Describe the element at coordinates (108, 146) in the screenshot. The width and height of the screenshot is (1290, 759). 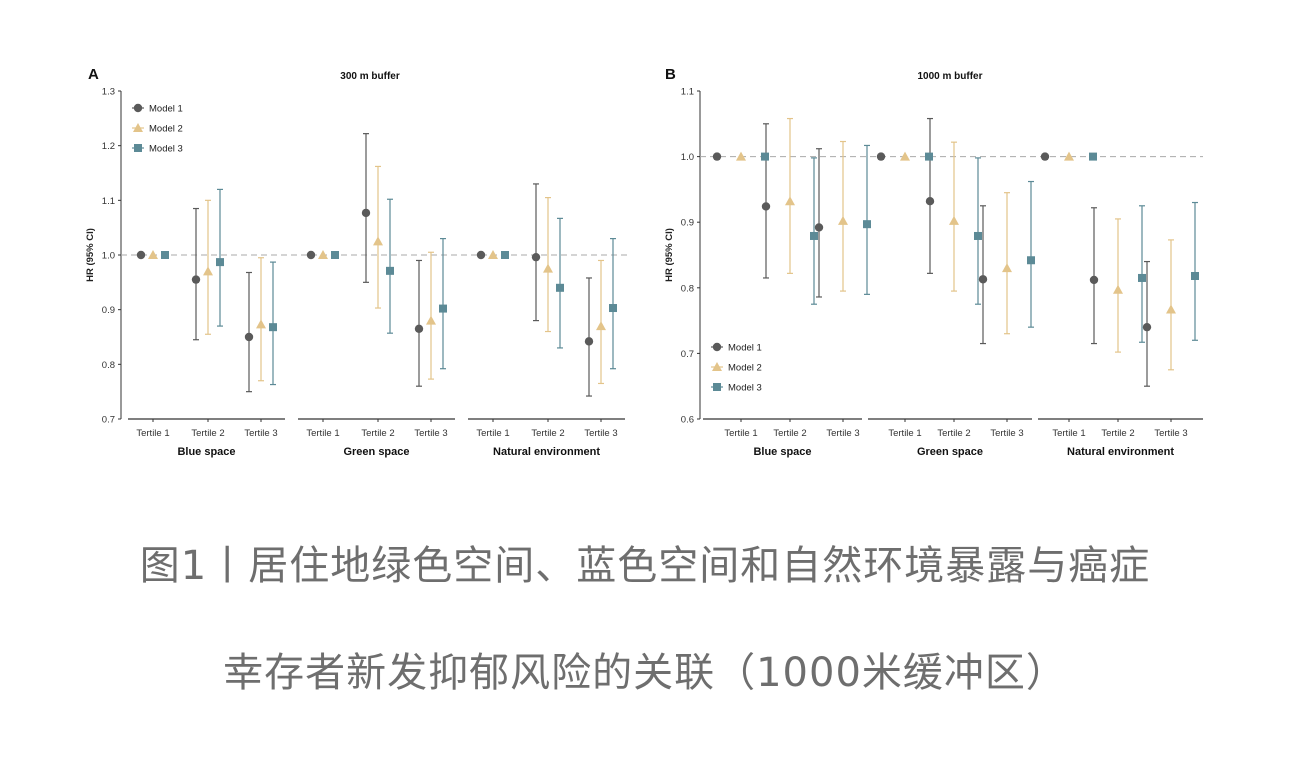
I see `panel-a-y-tick-label: 1.2` at that location.